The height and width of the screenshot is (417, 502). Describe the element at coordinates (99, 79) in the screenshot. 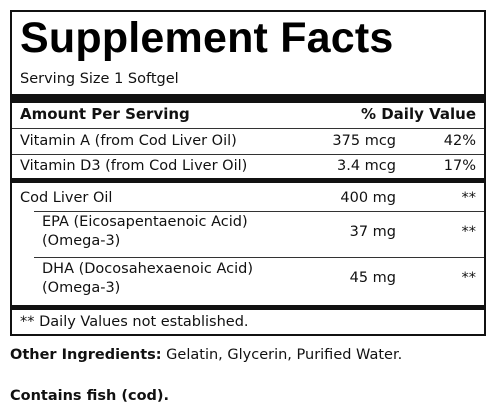

I see `serving-size: Serving Size 1 Softgel` at that location.